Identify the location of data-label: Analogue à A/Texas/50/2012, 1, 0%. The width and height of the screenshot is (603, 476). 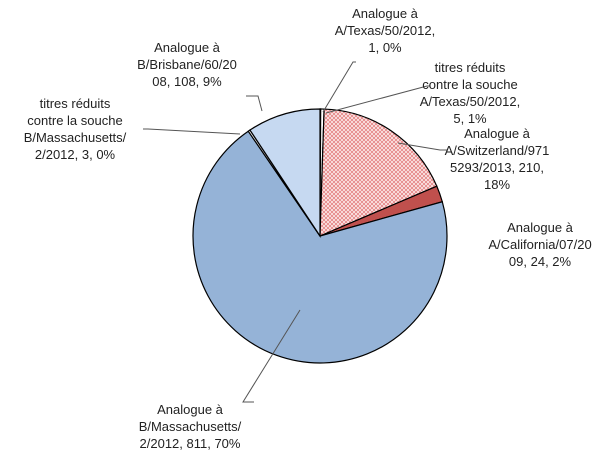
(385, 30).